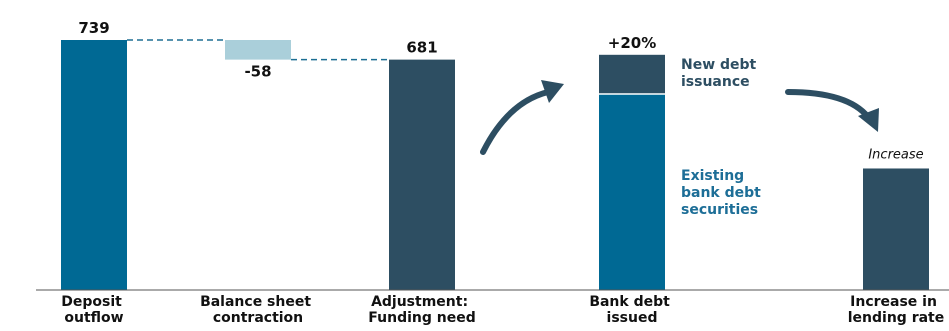 Image resolution: width=949 pixels, height=331 pixels. Describe the element at coordinates (895, 154) in the screenshot. I see `data-label-final: Increase` at that location.